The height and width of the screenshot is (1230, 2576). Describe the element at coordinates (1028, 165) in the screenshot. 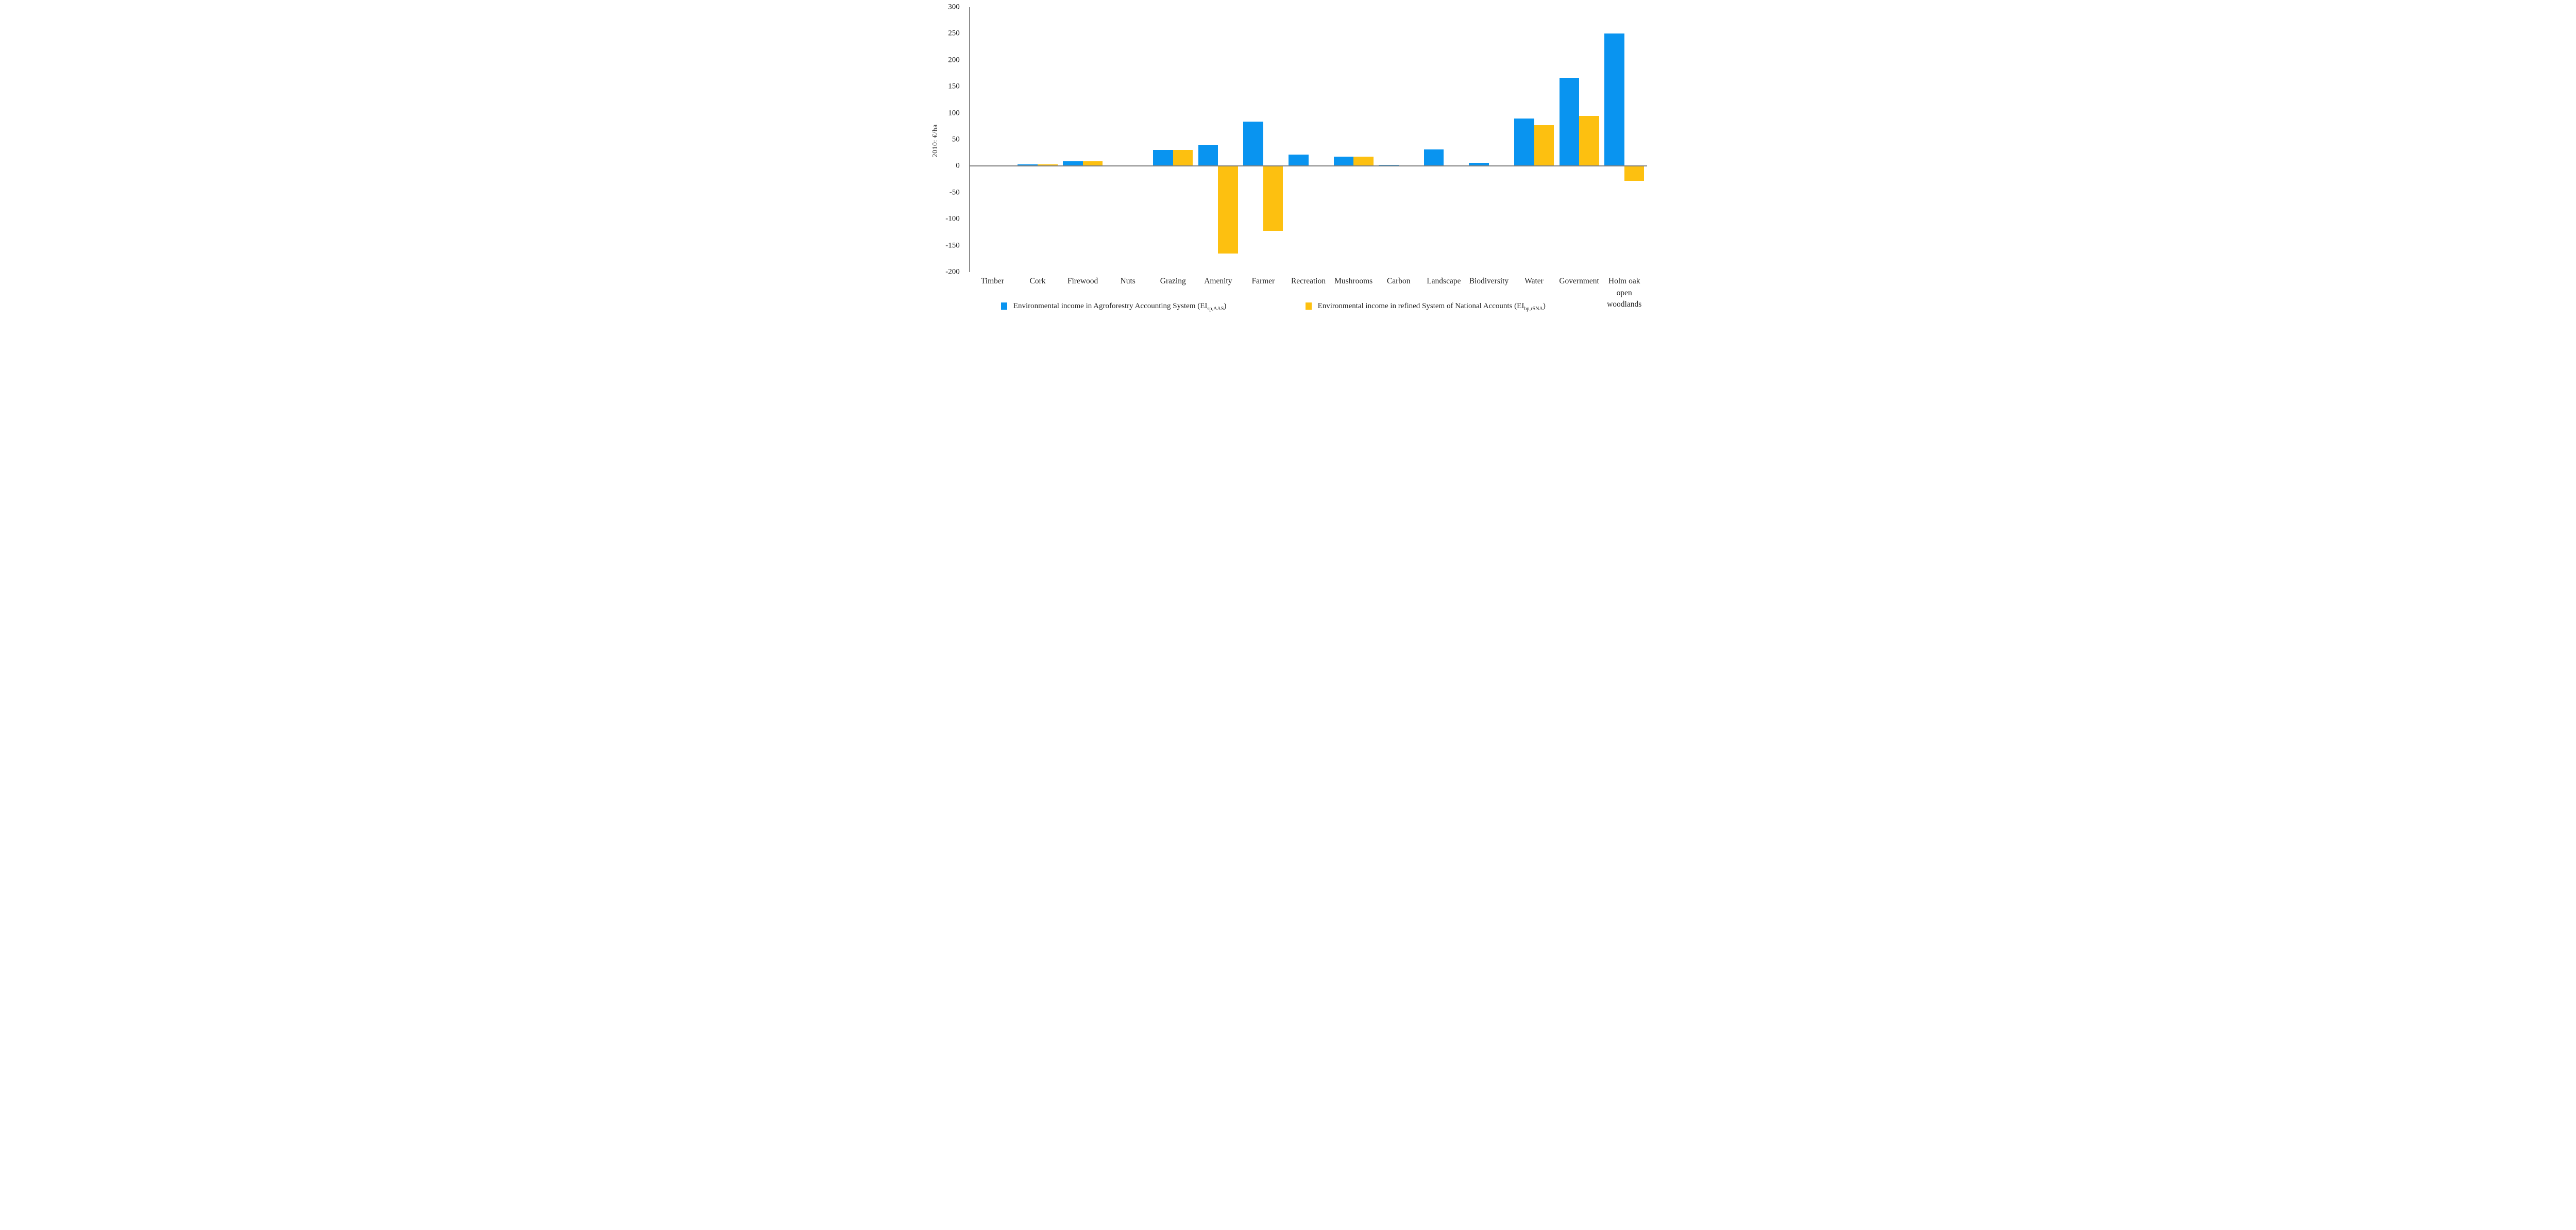

I see `bar-aas-cork` at that location.